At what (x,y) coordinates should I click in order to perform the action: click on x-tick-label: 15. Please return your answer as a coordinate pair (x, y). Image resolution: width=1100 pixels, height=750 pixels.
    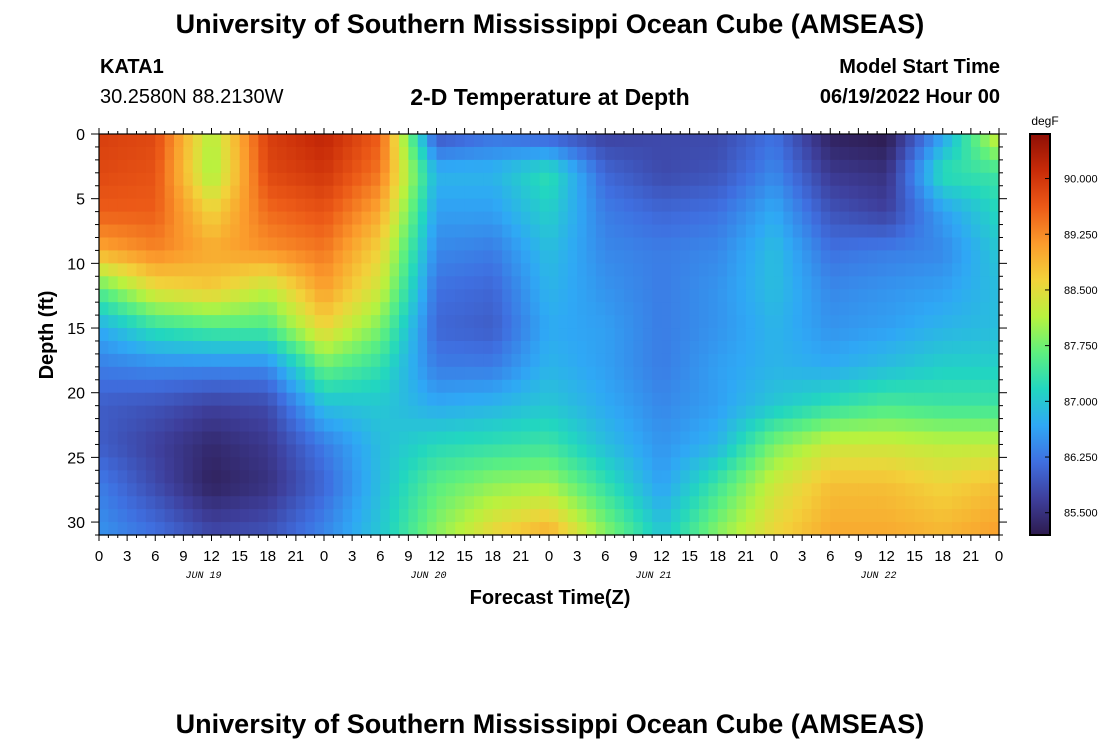
    Looking at the image, I should click on (464, 556).